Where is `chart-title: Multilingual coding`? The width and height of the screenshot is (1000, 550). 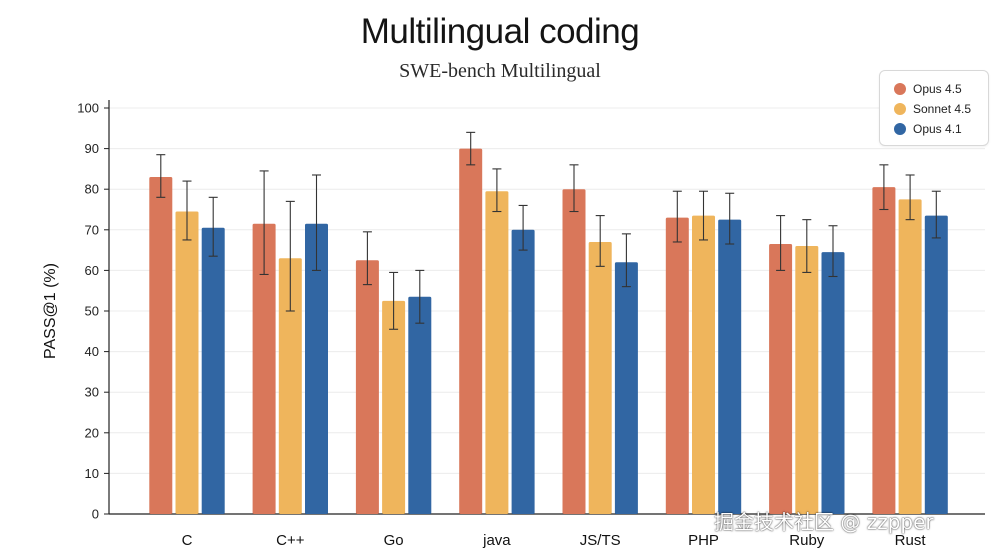
chart-title: Multilingual coding is located at coordinates (500, 31).